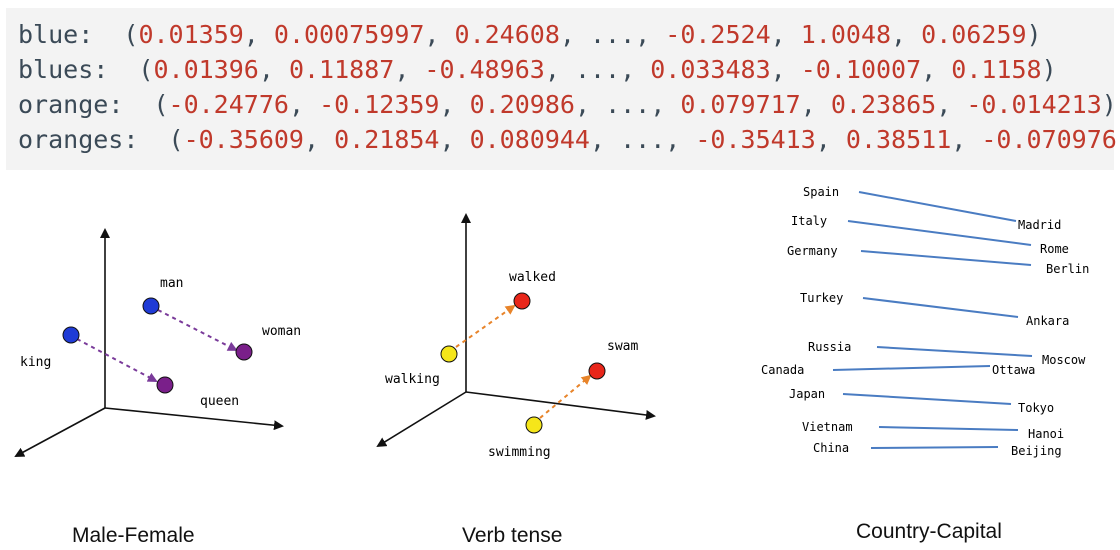 This screenshot has width=1120, height=550. I want to click on embedding-value: -0.070976, so click(1049, 139).